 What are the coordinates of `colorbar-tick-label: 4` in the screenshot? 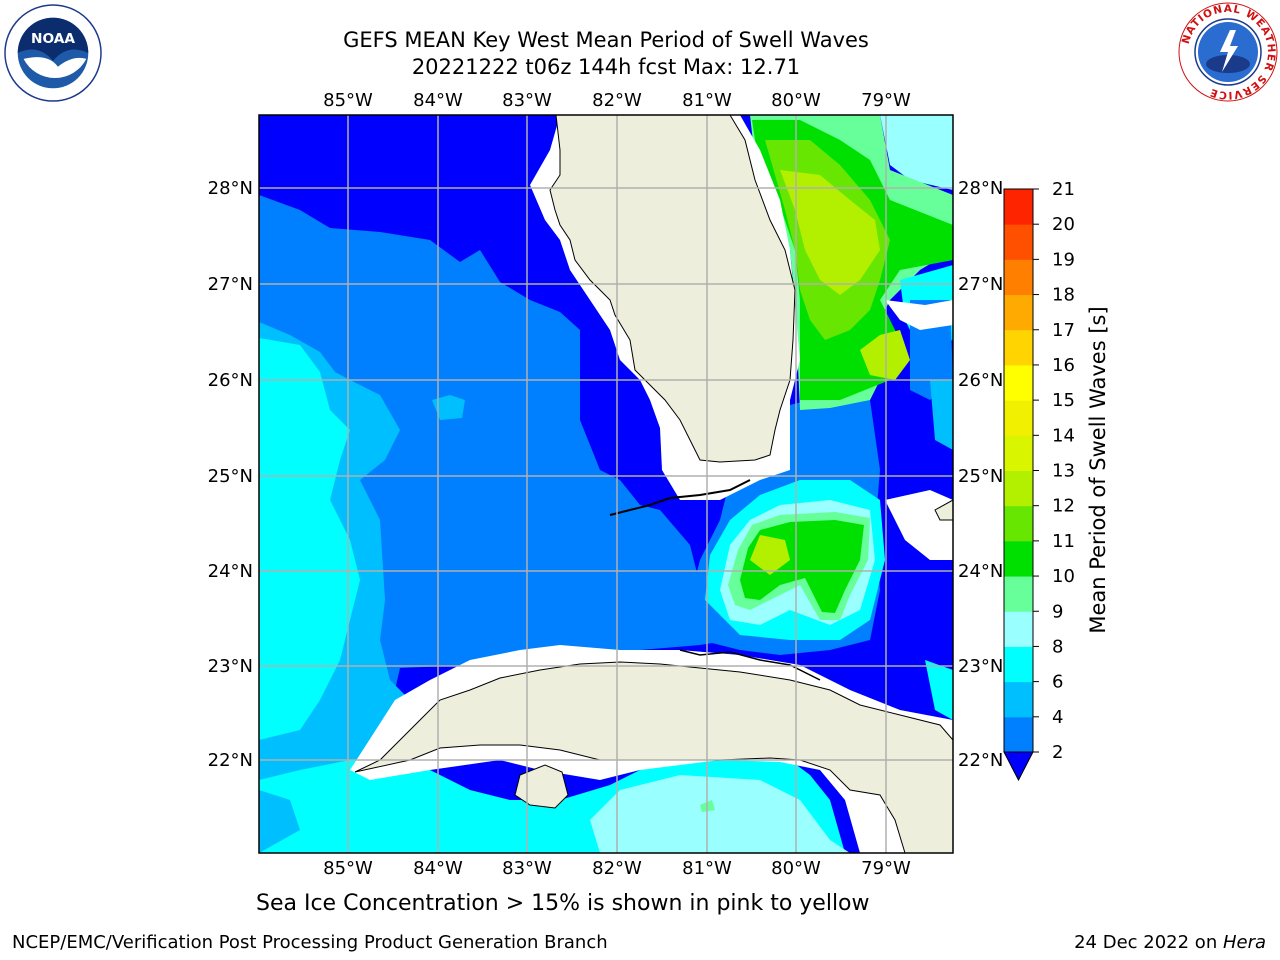 It's located at (1057, 717).